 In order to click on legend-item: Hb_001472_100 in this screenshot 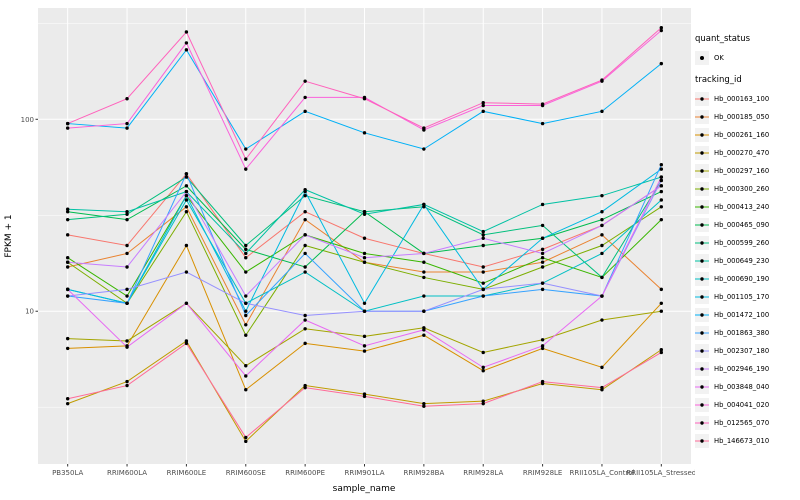, I will do `click(747, 315)`.